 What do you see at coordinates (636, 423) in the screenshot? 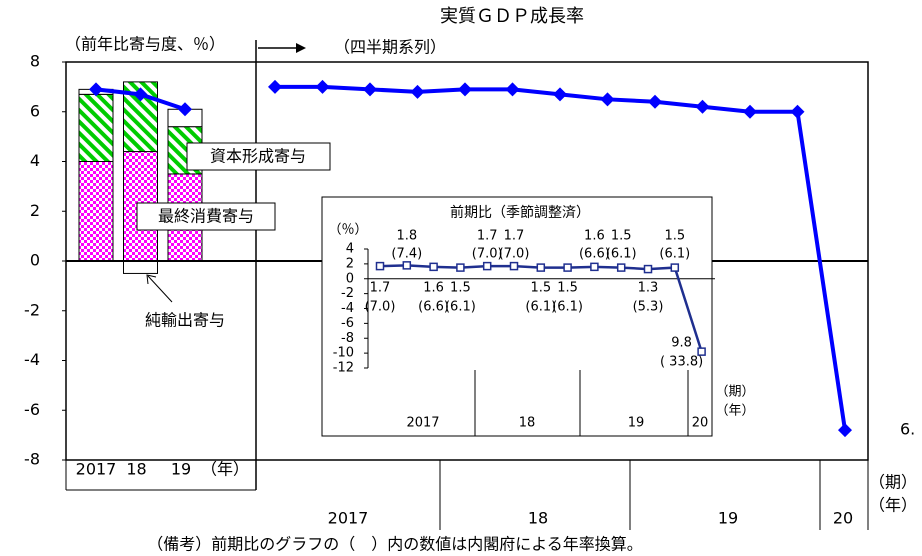
I see `year-label: 19` at bounding box center [636, 423].